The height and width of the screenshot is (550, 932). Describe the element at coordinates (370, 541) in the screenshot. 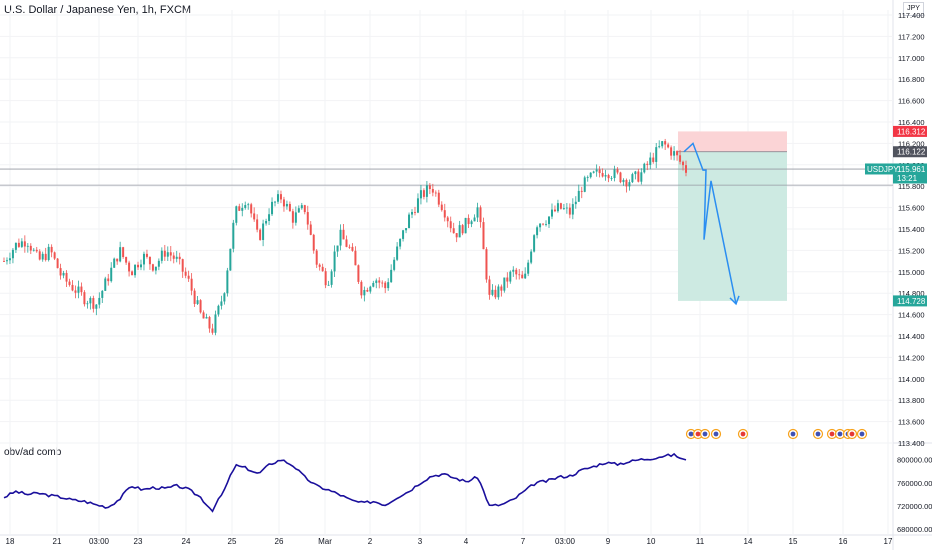

I see `x-tick-label: 2` at that location.